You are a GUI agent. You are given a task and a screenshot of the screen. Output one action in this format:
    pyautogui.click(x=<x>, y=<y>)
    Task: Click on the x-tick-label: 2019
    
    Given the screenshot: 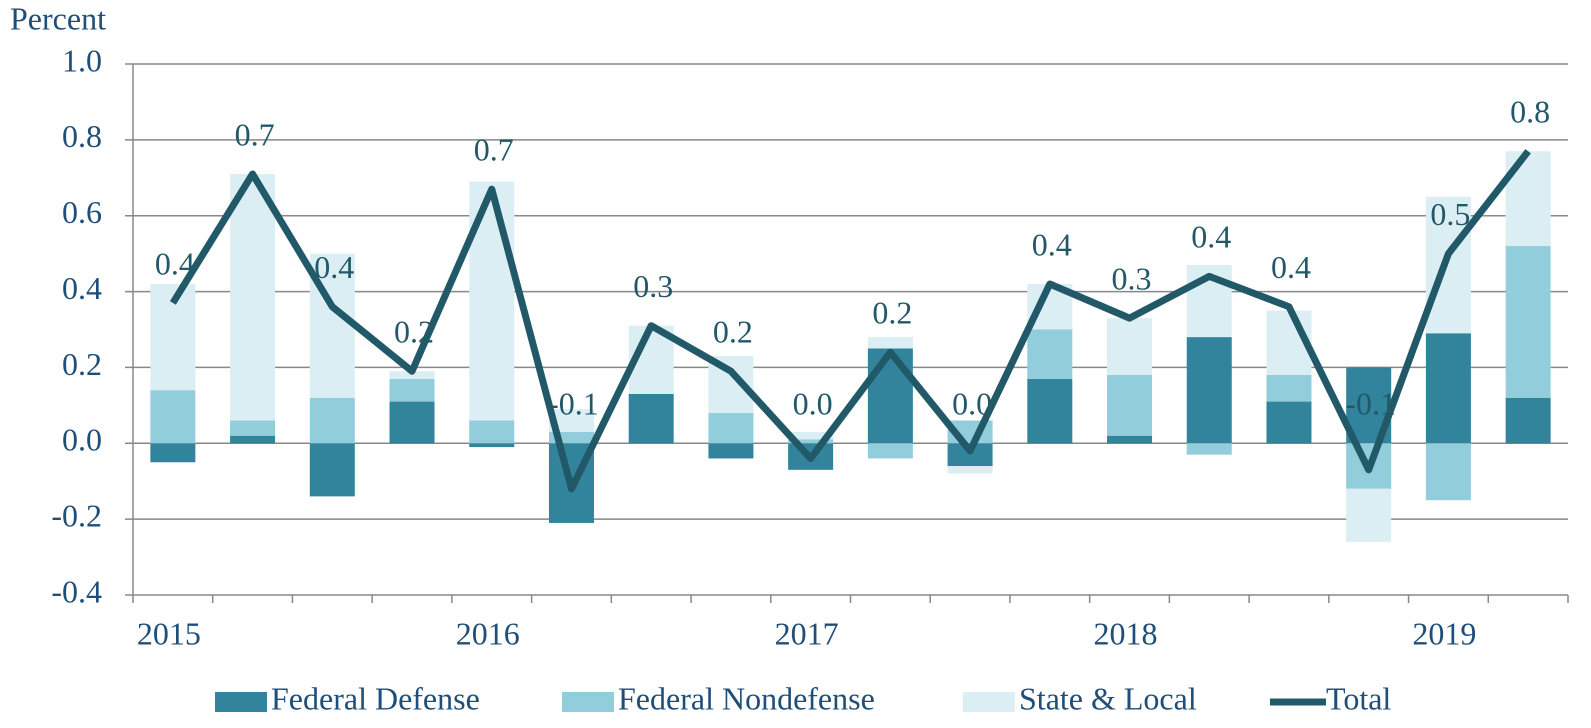 What is the action you would take?
    pyautogui.click(x=1444, y=633)
    